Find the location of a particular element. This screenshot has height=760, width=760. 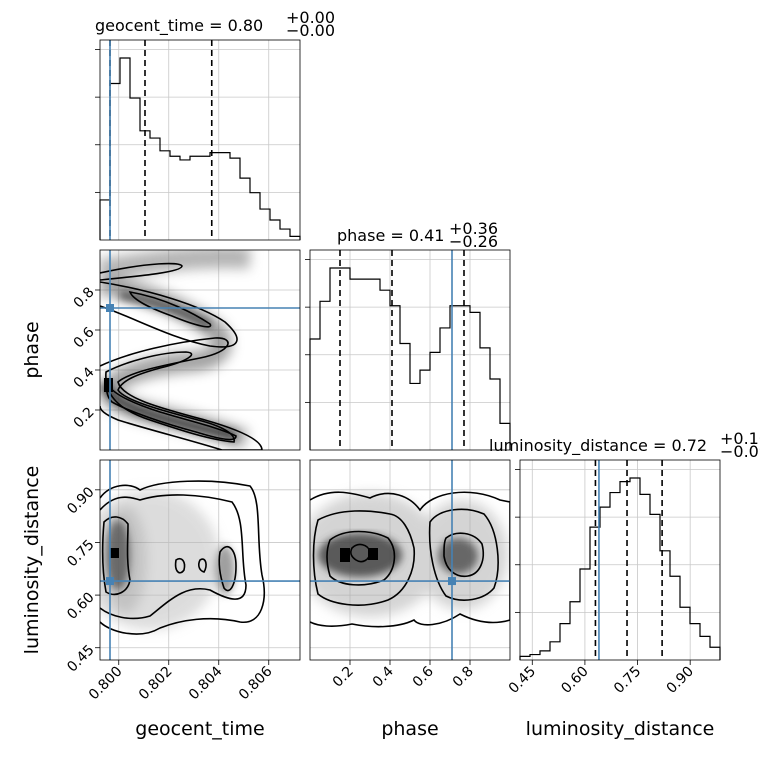

y-tickmarks-geocent-time-hist is located at coordinates (97, 121).